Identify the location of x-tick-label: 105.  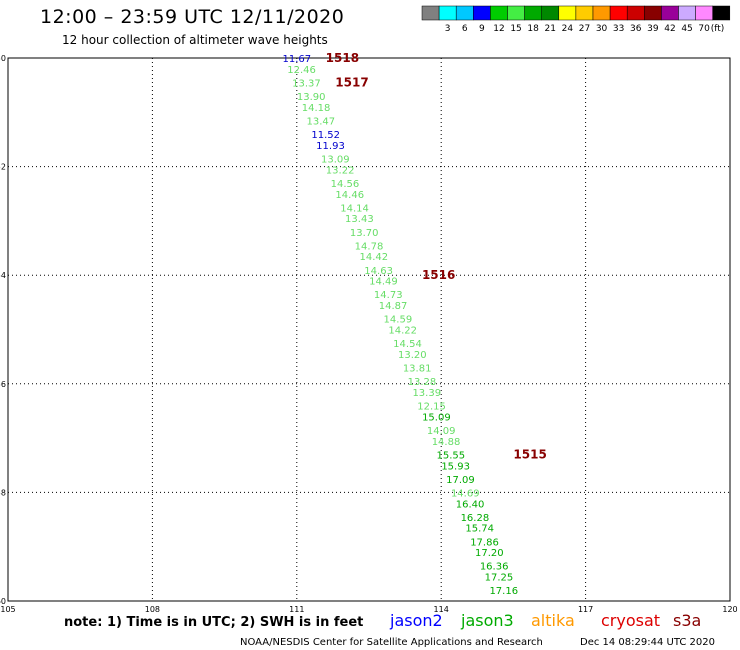
(7, 609).